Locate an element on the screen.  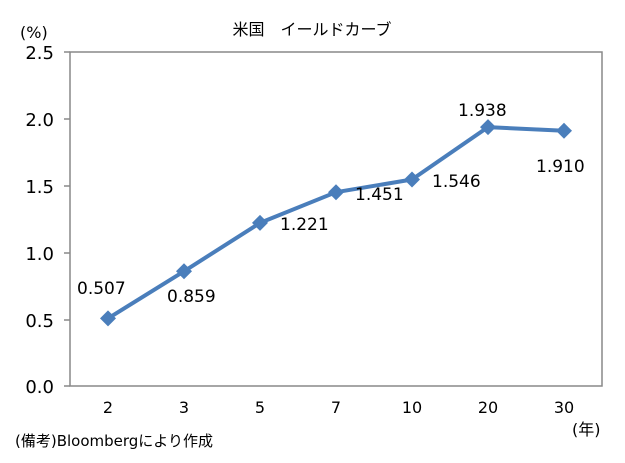
x-tick-label: 2 is located at coordinates (108, 407).